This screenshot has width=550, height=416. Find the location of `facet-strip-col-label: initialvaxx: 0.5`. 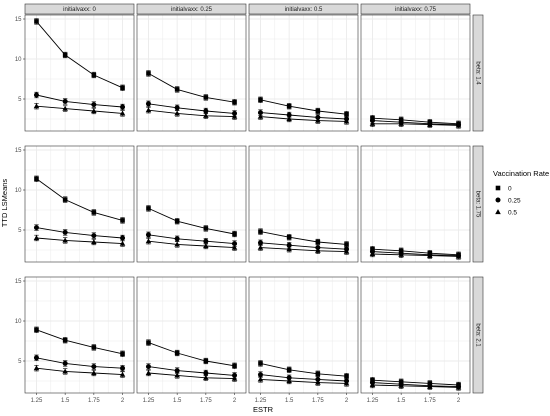

facet-strip-col-label: initialvaxx: 0.5 is located at coordinates (304, 10).